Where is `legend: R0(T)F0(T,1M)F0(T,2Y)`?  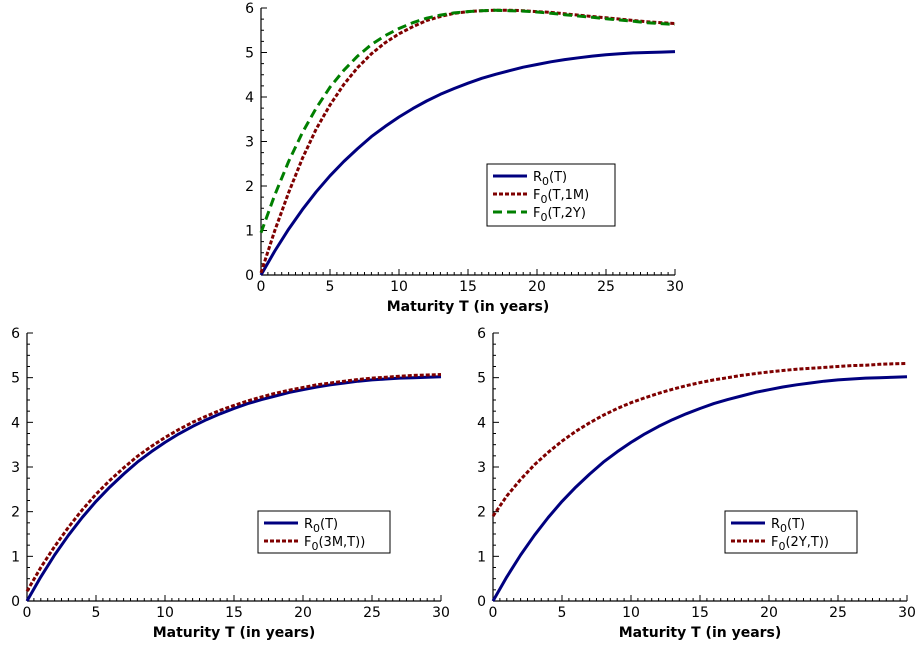 legend: R0(T)F0(T,1M)F0(T,2Y) is located at coordinates (551, 195).